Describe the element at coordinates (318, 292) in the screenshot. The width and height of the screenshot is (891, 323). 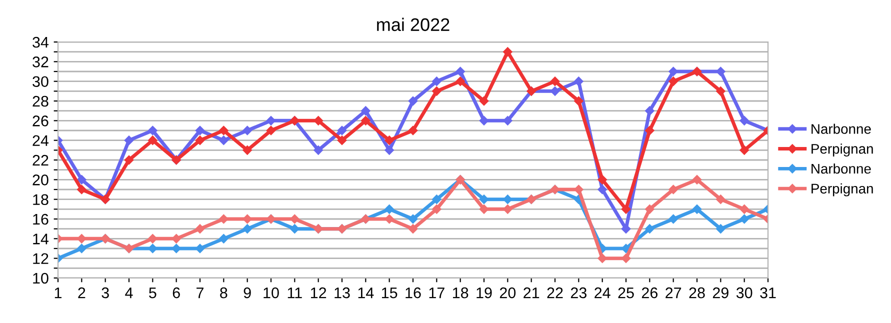
I see `x-tick-label: 12` at that location.